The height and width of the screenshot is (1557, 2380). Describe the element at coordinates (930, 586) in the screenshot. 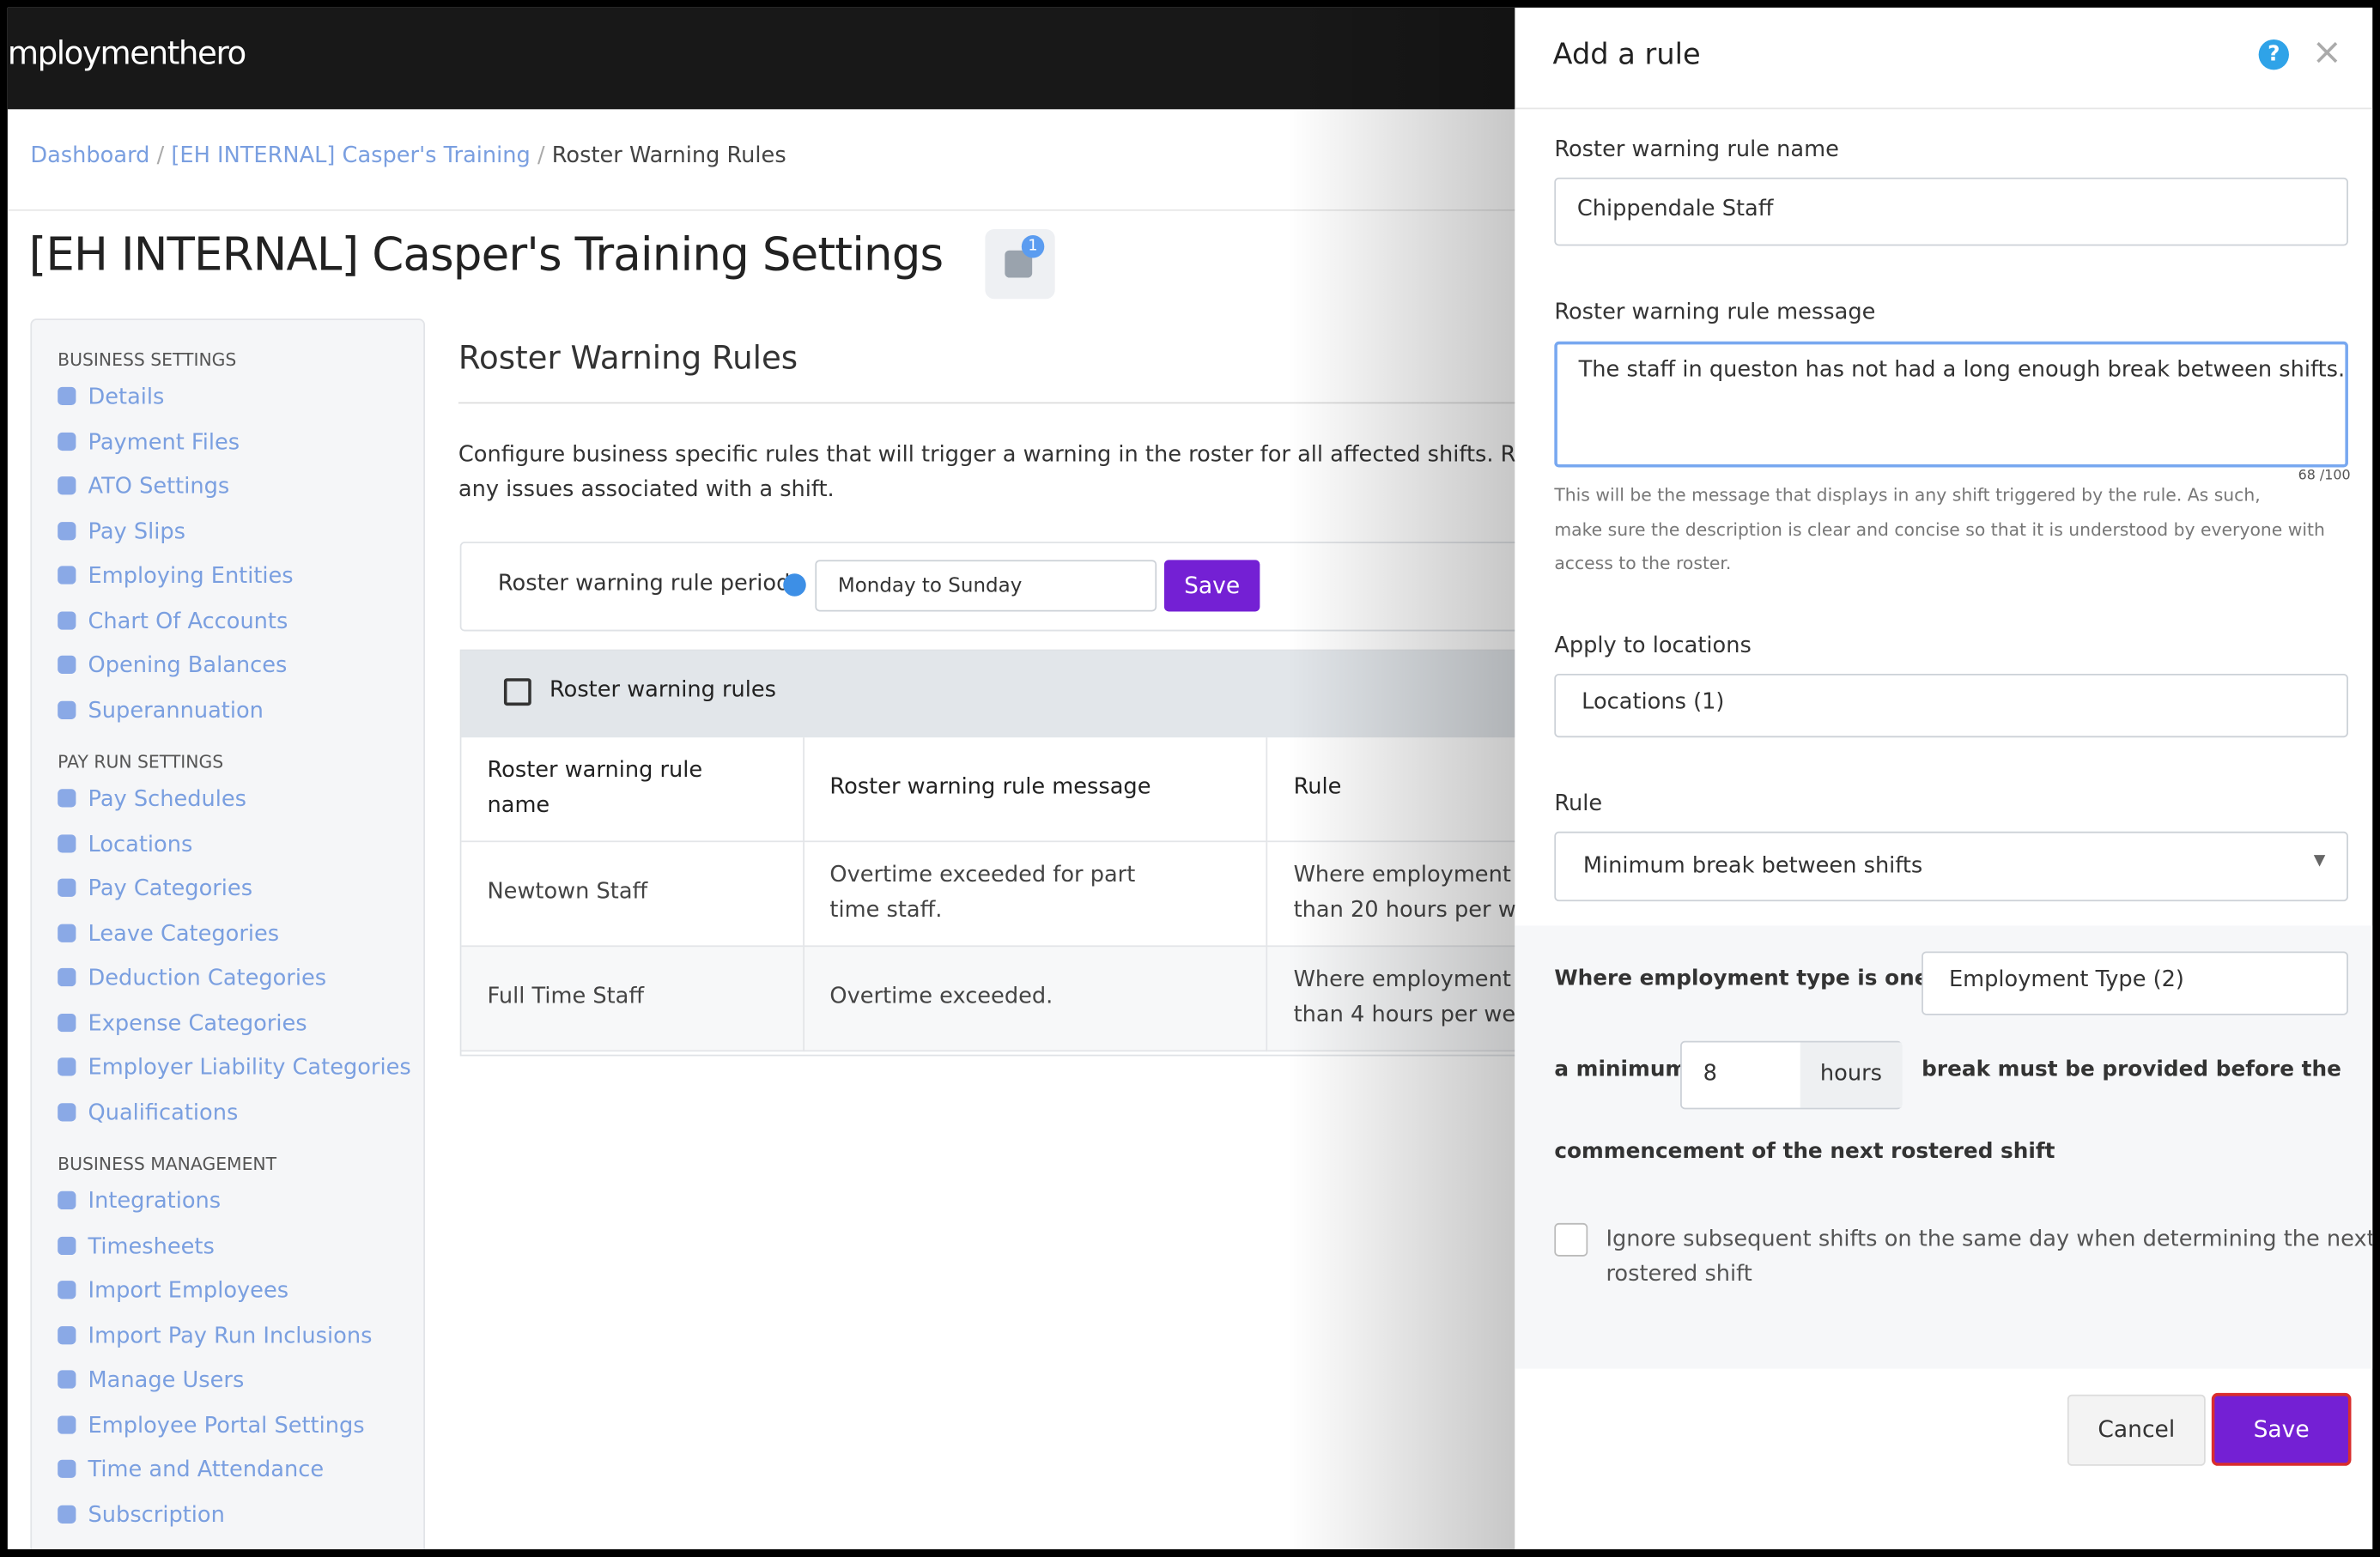

I see `period-value: Monday to Sunday` at that location.